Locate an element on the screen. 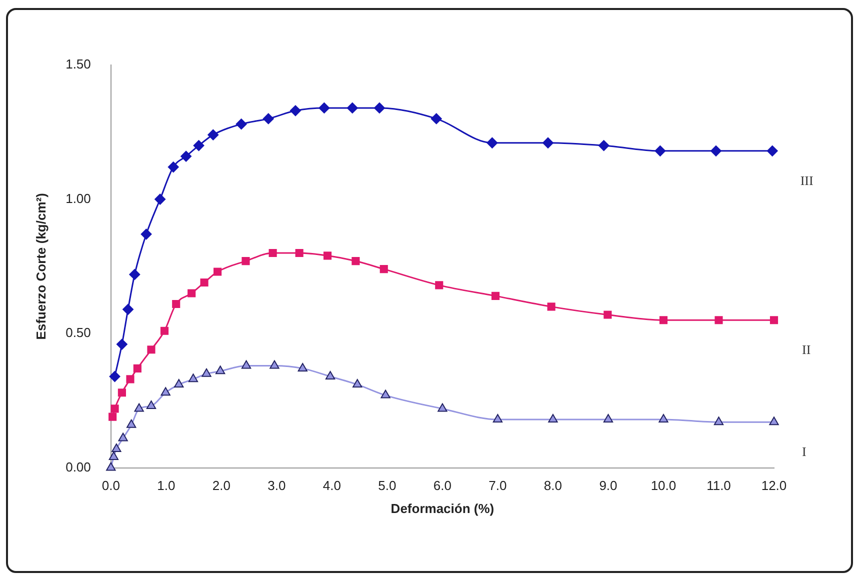 This screenshot has width=859, height=581. x-tick-label: 7.0 is located at coordinates (497, 486).